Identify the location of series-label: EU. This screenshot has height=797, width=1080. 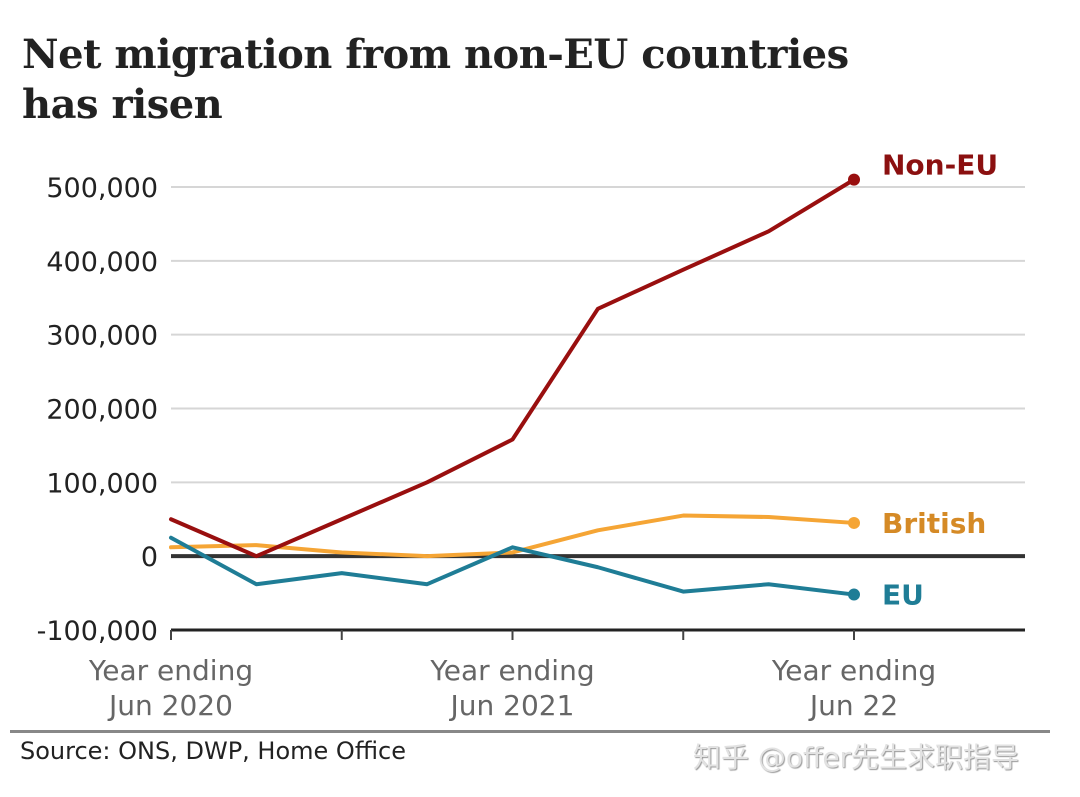
(903, 595).